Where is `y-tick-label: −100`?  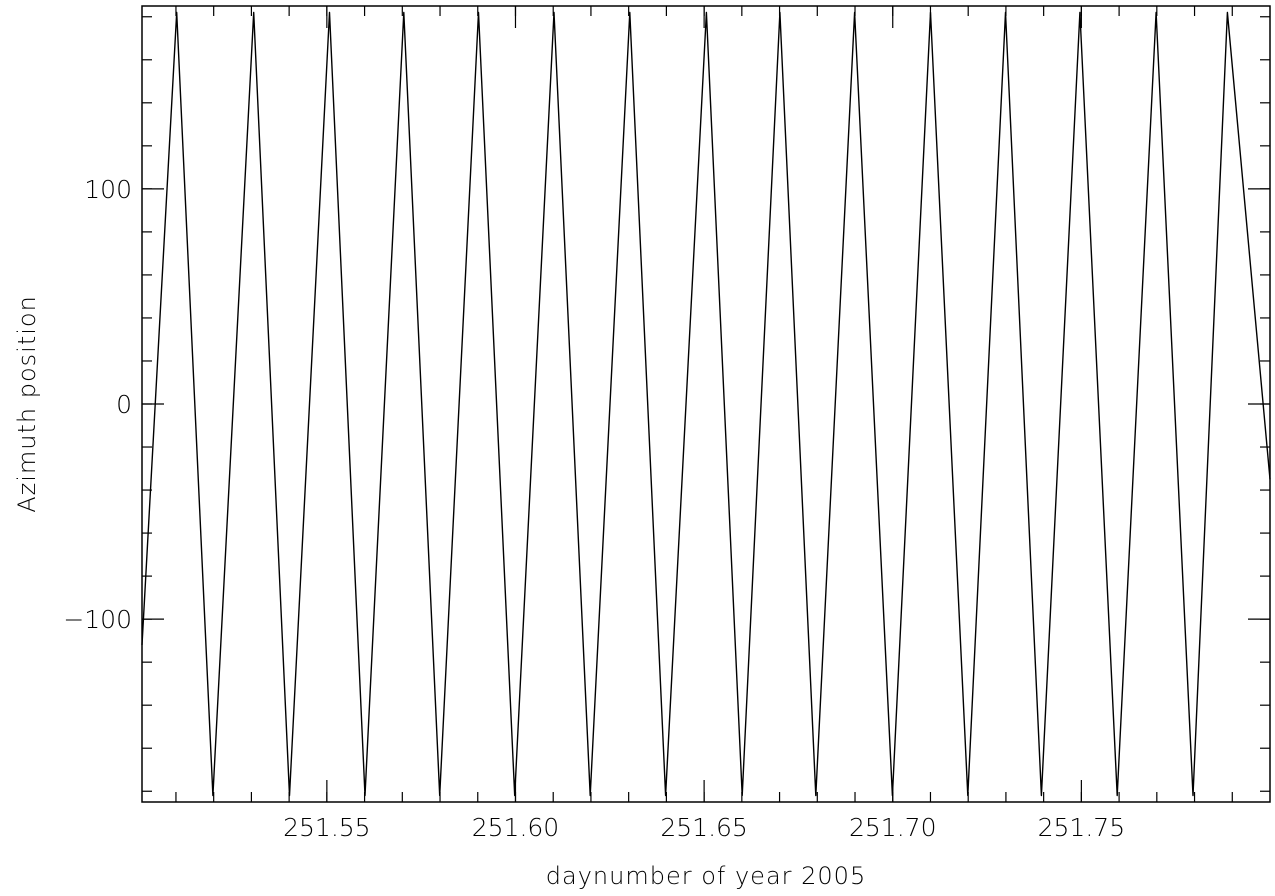 y-tick-label: −100 is located at coordinates (97, 619).